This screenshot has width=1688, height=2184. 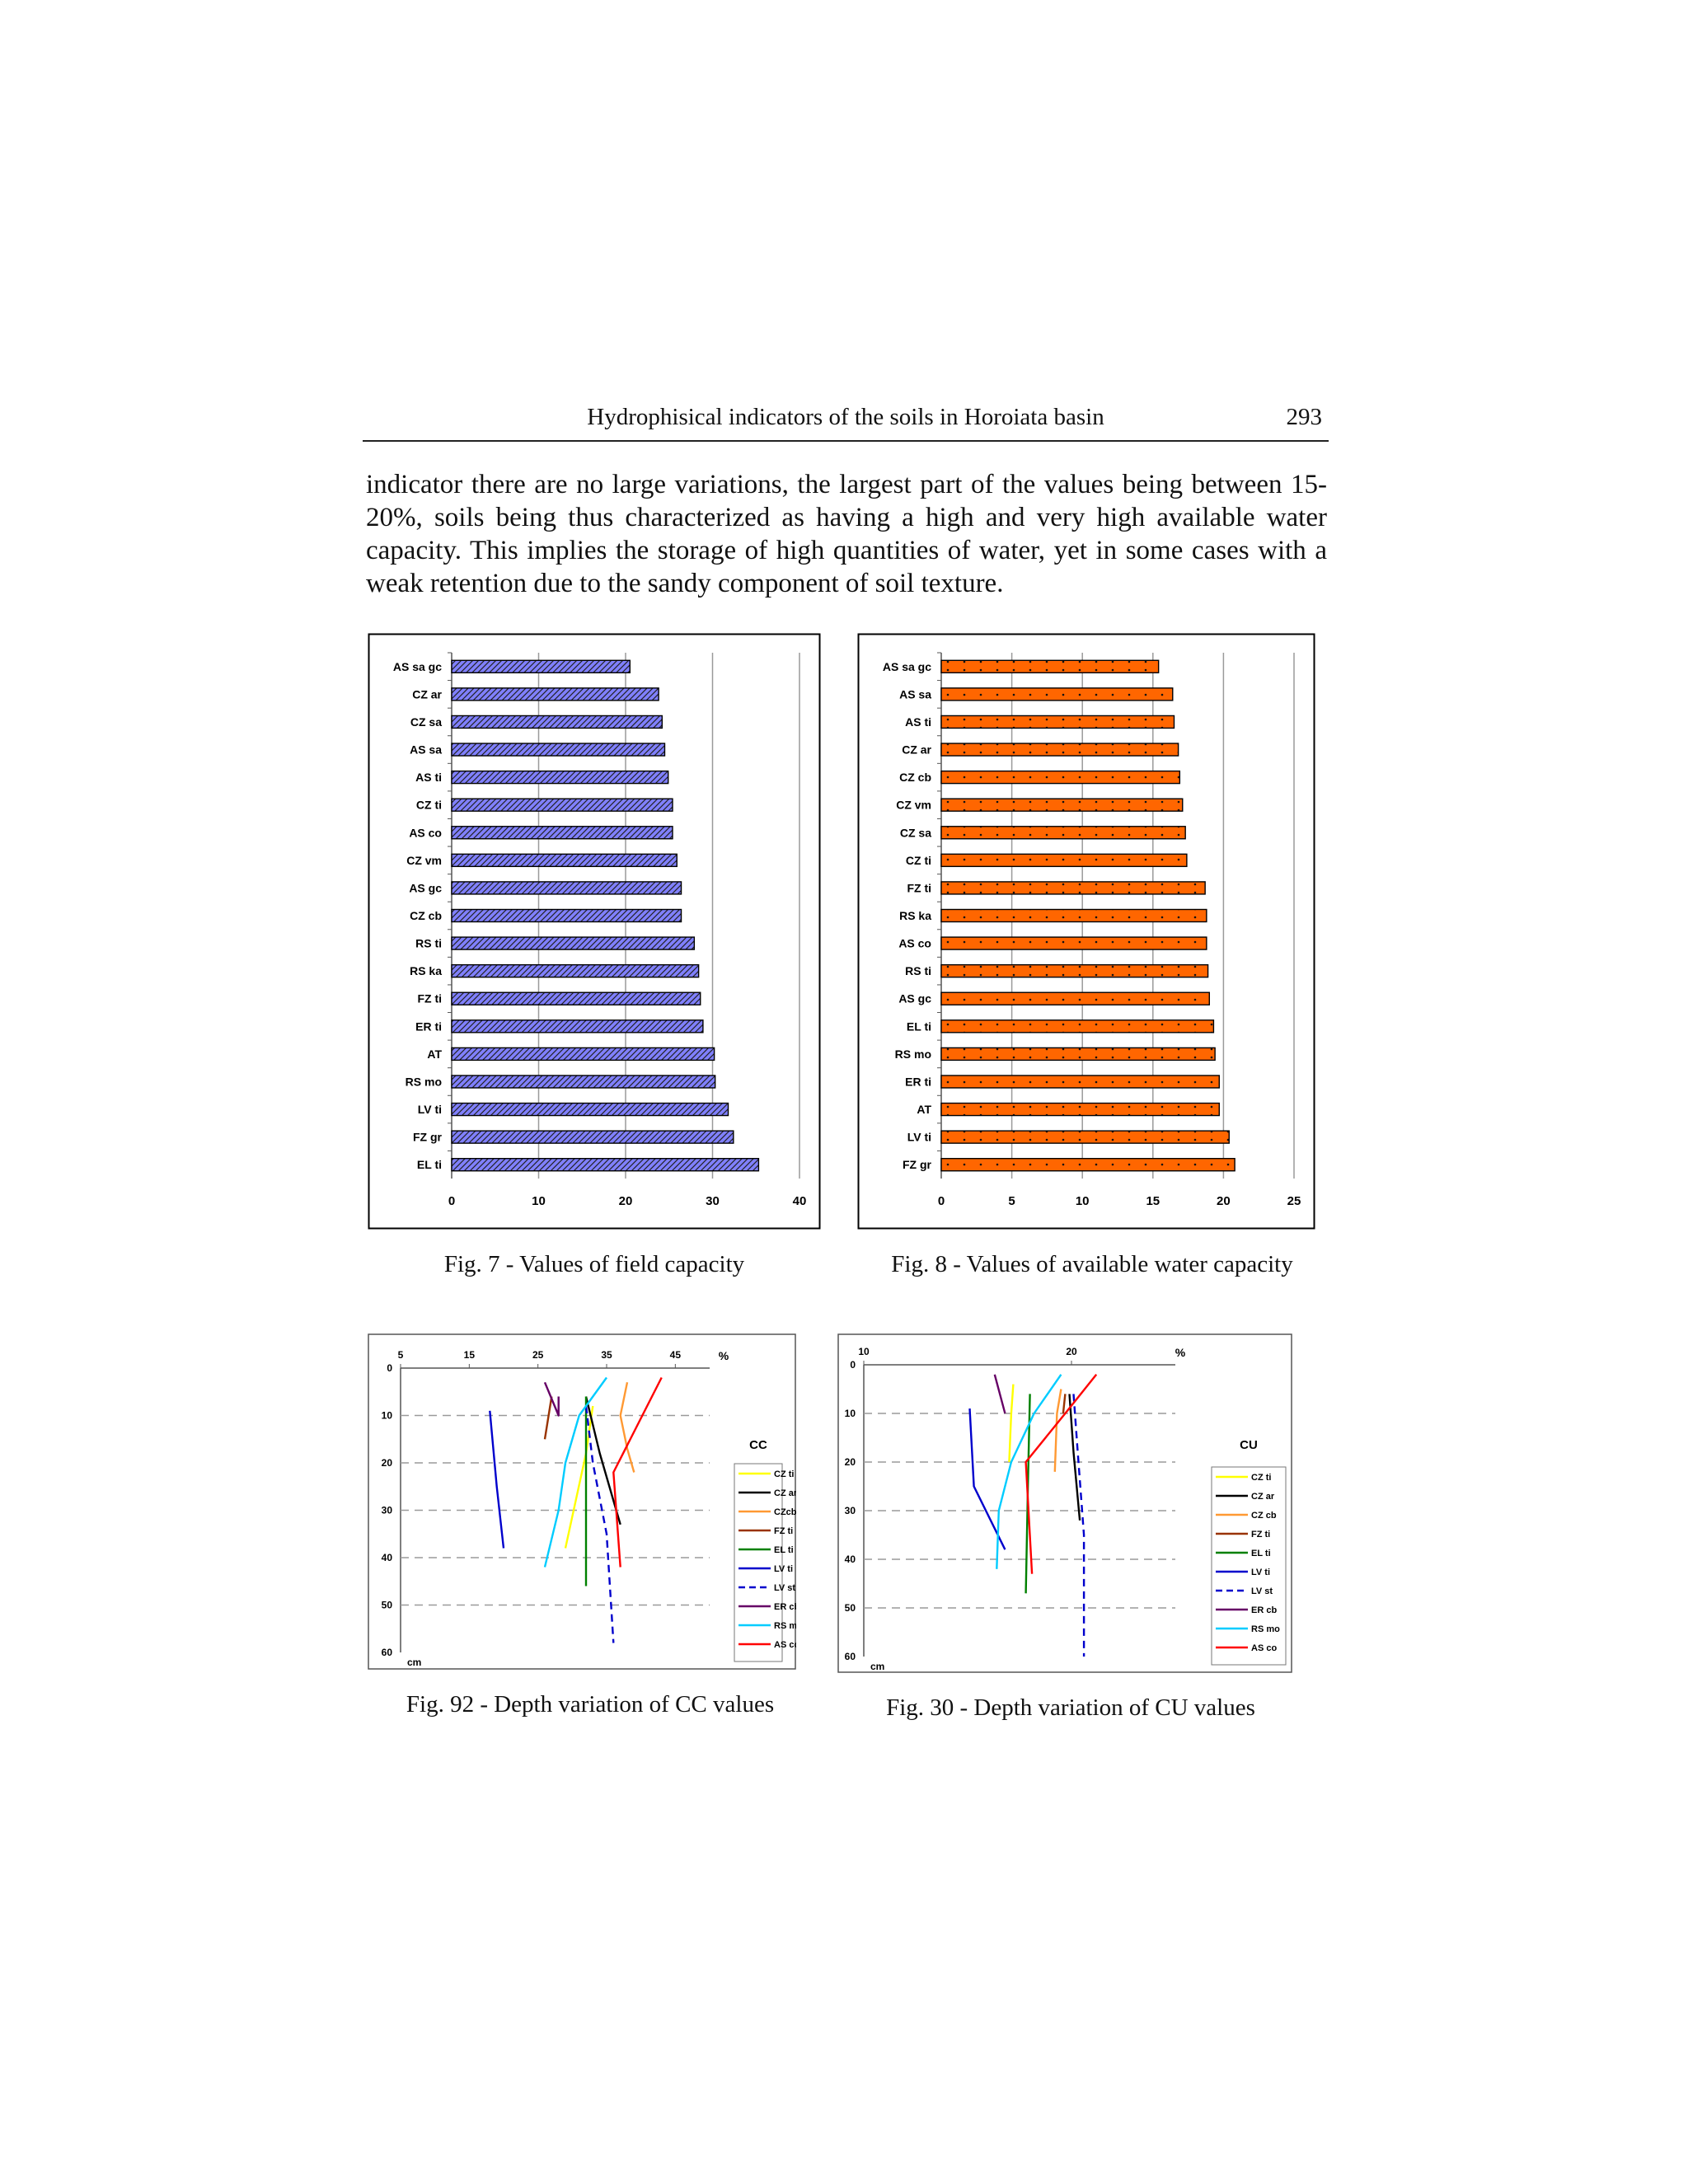 What do you see at coordinates (555, 694) in the screenshot?
I see `bar-cz-ar` at bounding box center [555, 694].